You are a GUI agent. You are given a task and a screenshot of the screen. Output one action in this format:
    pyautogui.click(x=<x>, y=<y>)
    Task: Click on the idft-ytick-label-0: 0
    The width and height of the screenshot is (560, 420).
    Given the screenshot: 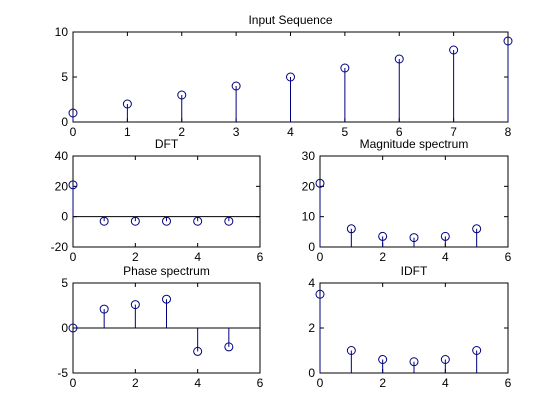 What is the action you would take?
    pyautogui.click(x=311, y=373)
    